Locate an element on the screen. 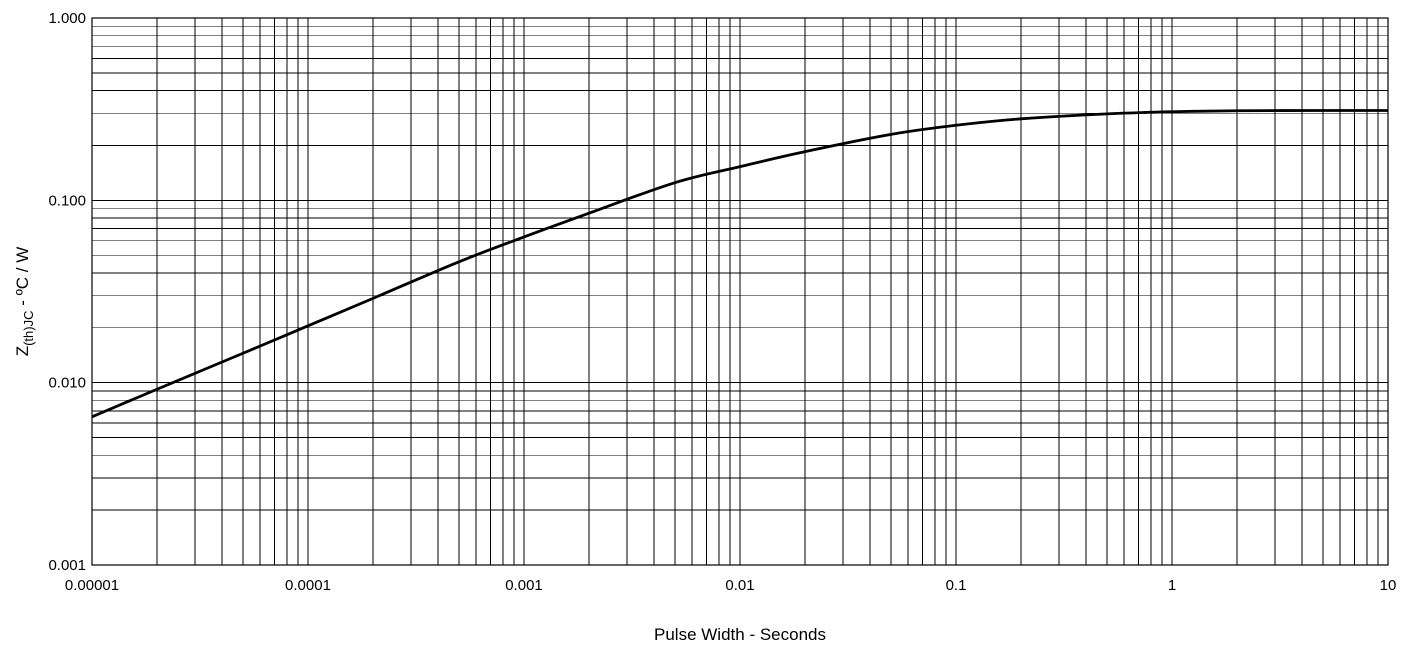  y-axis-title: Z(th)JC - ºC / W is located at coordinates (24, 302).